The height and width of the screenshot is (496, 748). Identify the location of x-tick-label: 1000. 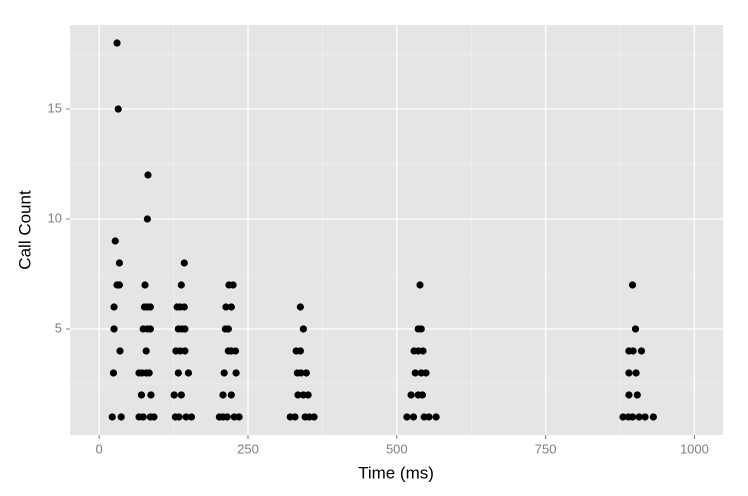
(694, 448).